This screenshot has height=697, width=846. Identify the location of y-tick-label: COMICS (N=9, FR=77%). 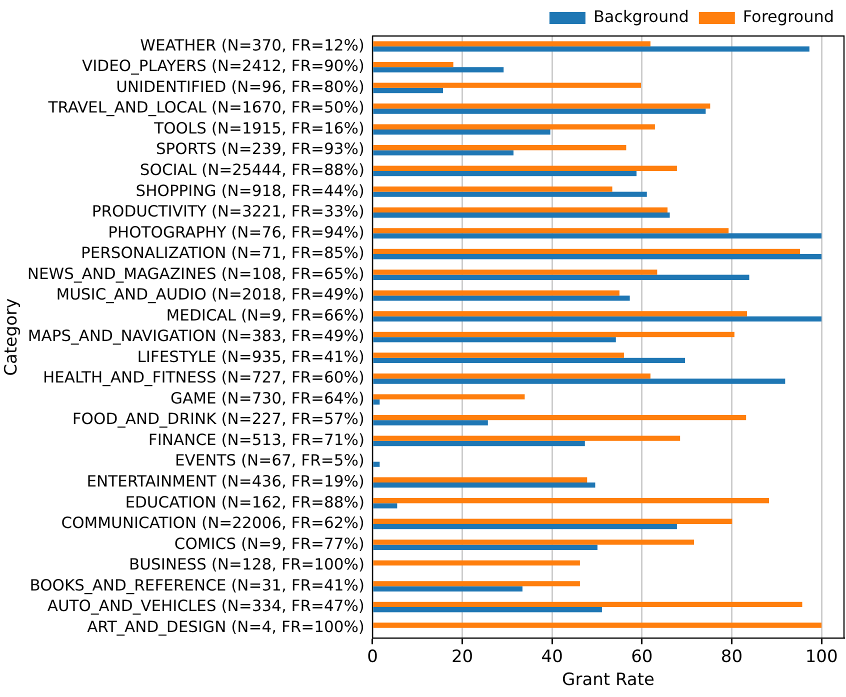
(269, 543).